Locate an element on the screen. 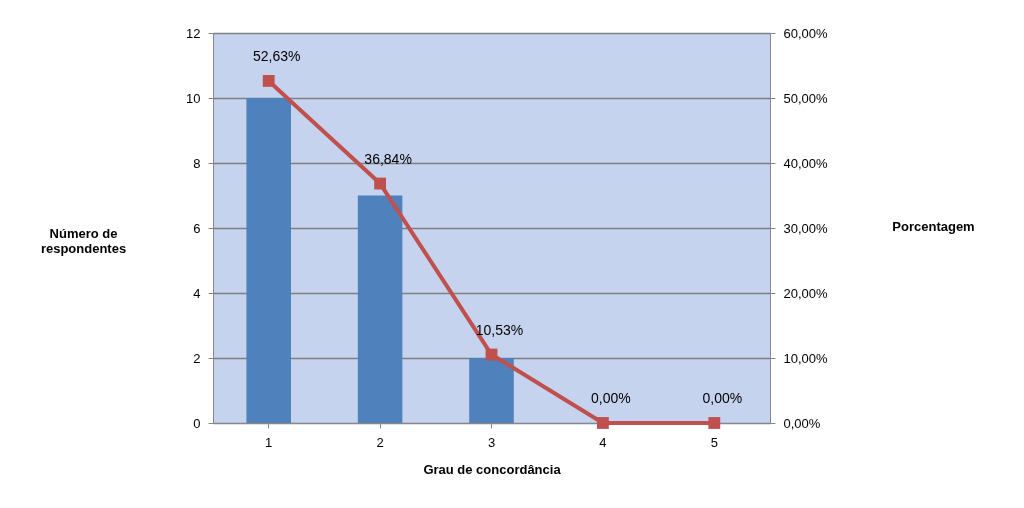 This screenshot has height=508, width=1024. data-label: 36,84% is located at coordinates (388, 158).